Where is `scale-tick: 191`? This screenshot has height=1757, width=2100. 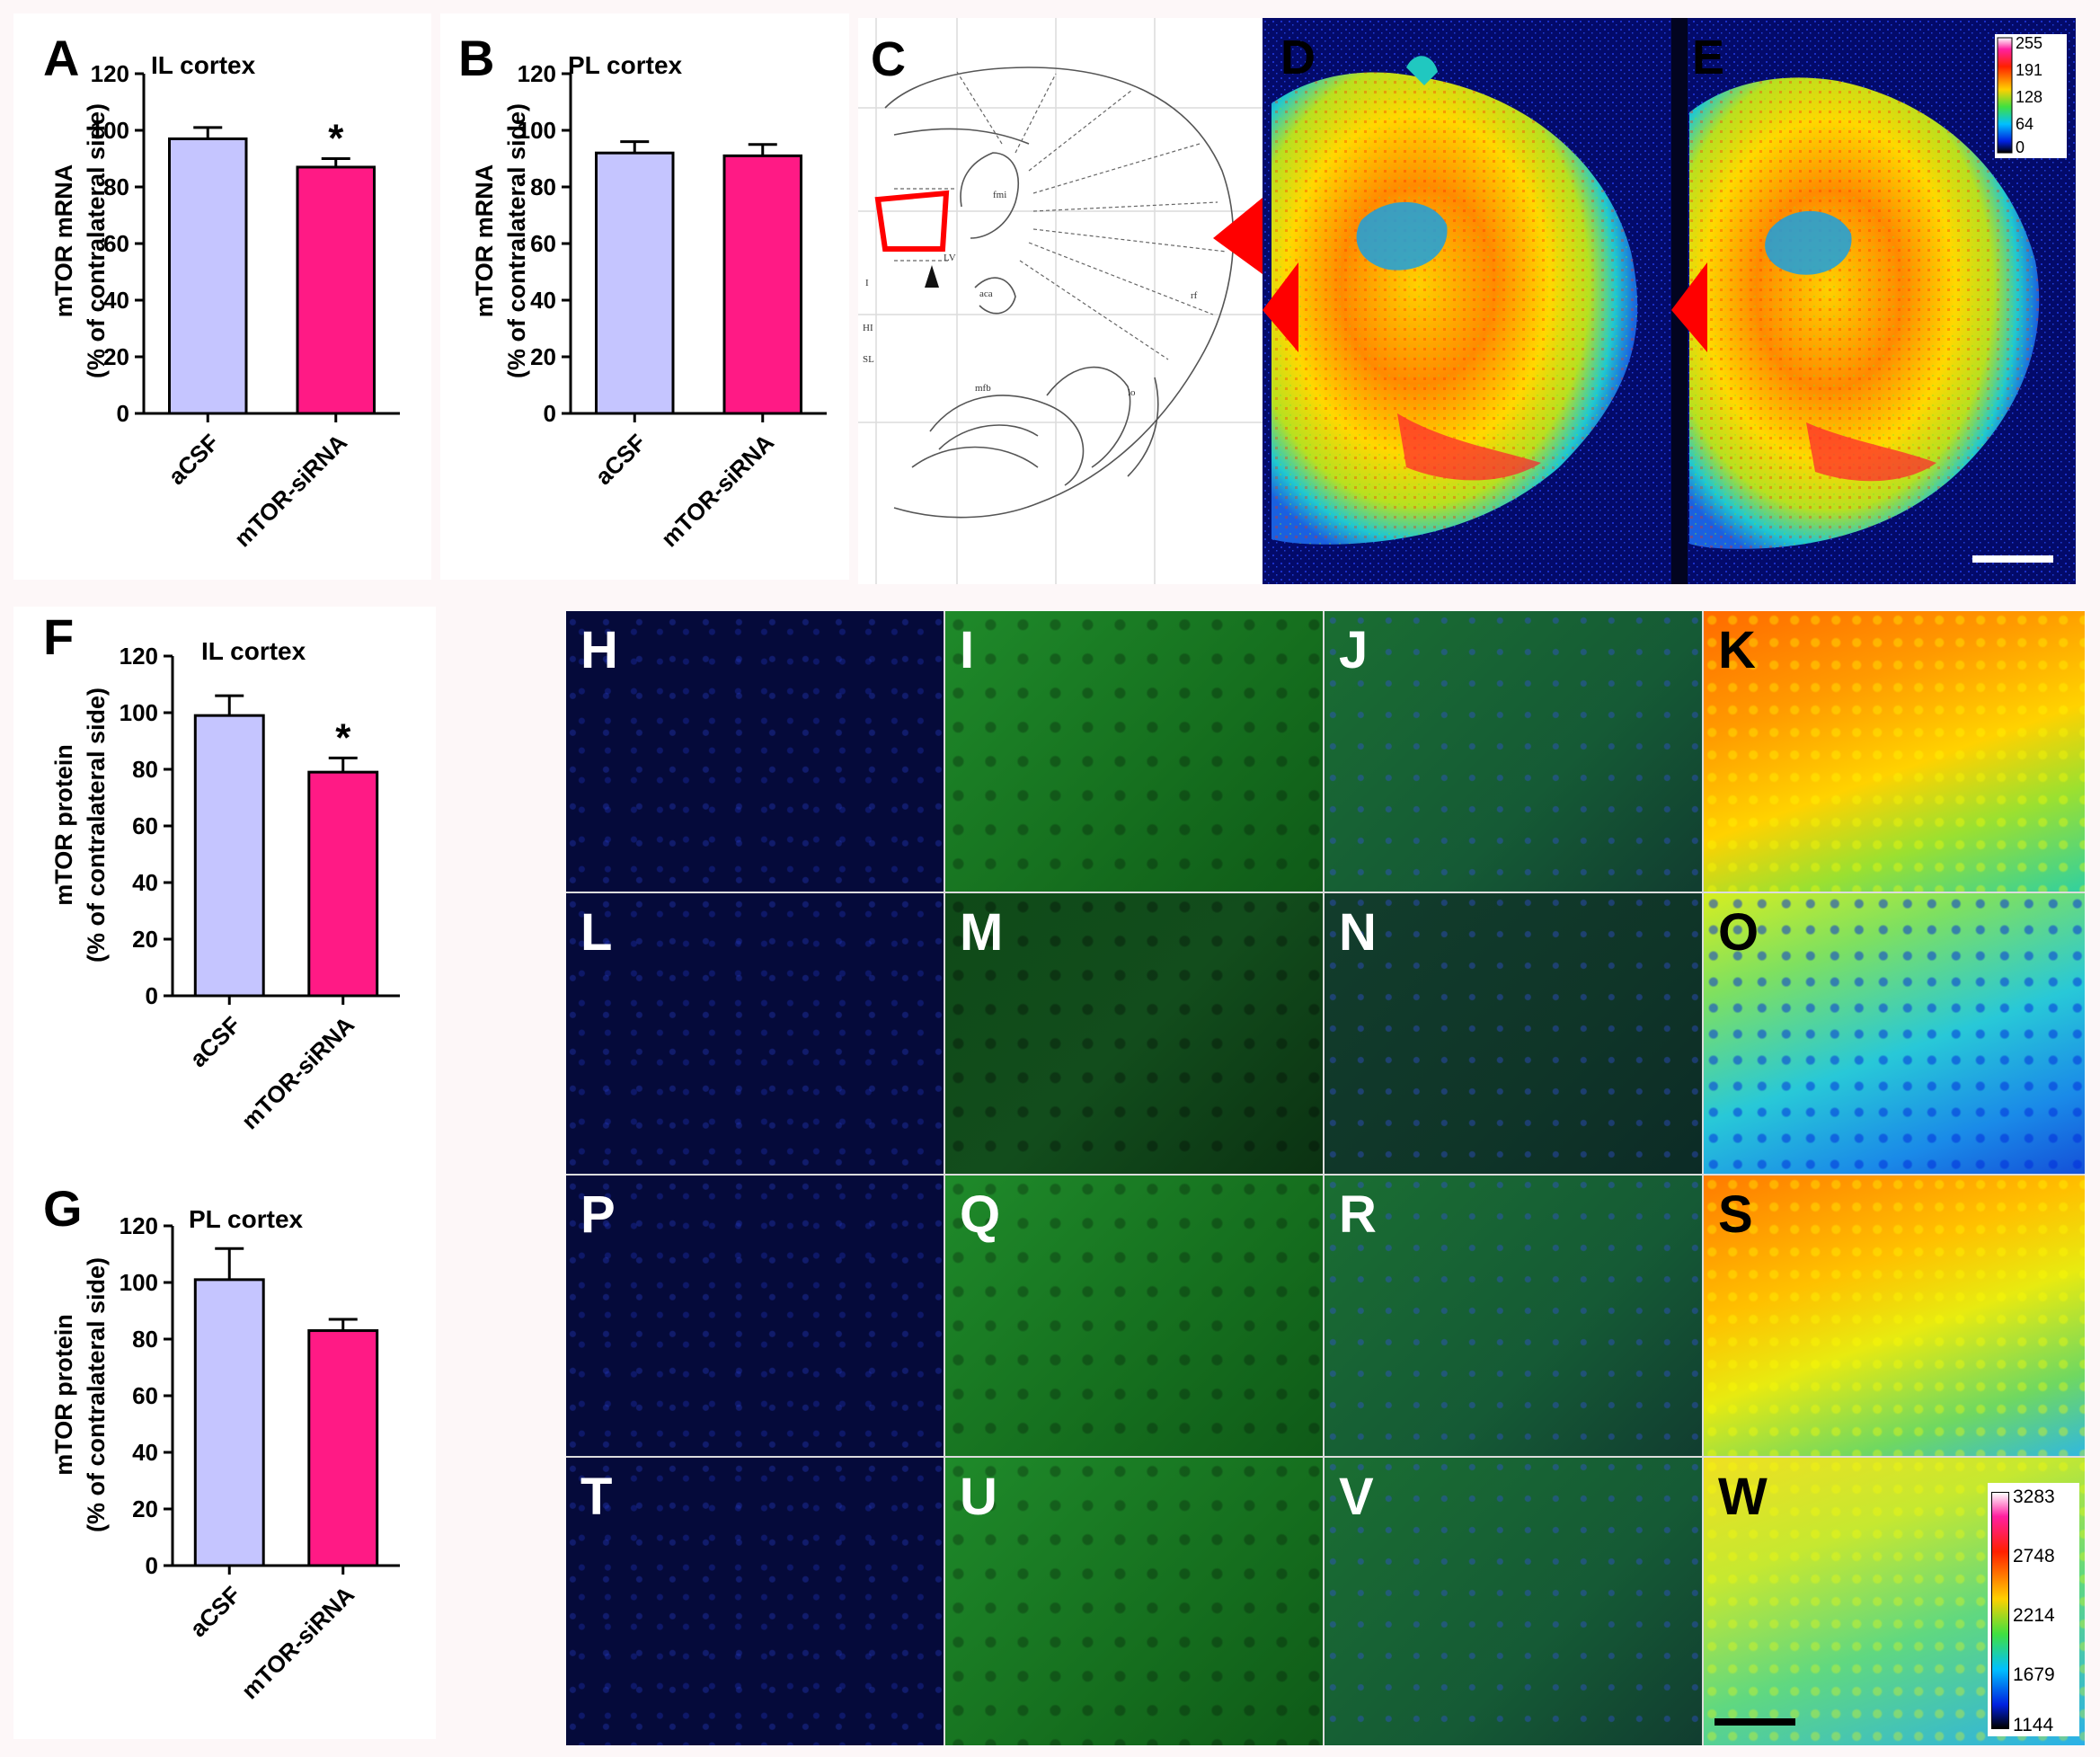 scale-tick: 191 is located at coordinates (2029, 70).